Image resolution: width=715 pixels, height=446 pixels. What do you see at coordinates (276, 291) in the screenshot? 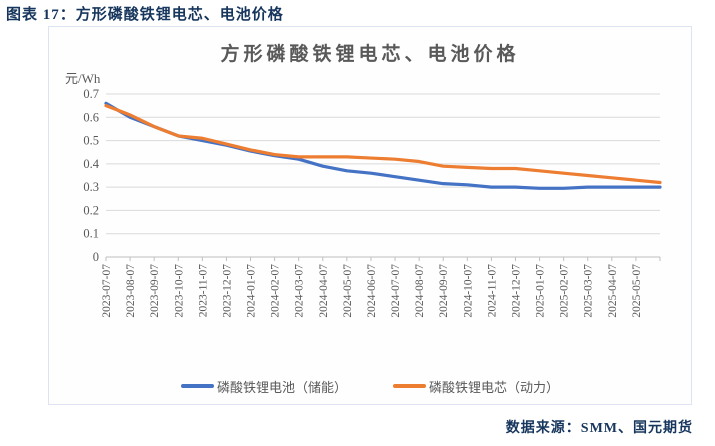
I see `x-tick-label: 2024-02-07` at bounding box center [276, 291].